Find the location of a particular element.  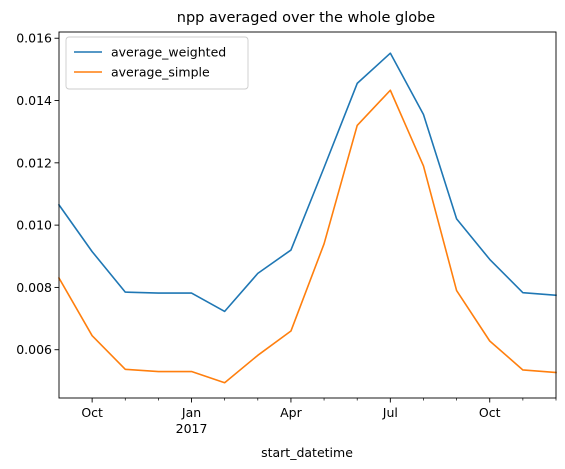

y-tick-label: 0.014 is located at coordinates (34, 100).